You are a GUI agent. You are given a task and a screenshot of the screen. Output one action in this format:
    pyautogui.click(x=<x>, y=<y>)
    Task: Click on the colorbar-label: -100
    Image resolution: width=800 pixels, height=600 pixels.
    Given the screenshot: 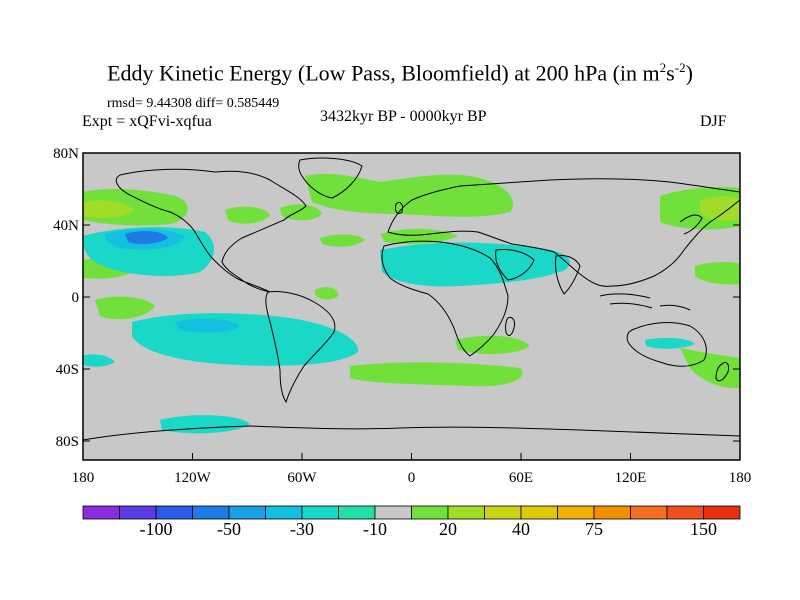 What is the action you would take?
    pyautogui.click(x=156, y=529)
    